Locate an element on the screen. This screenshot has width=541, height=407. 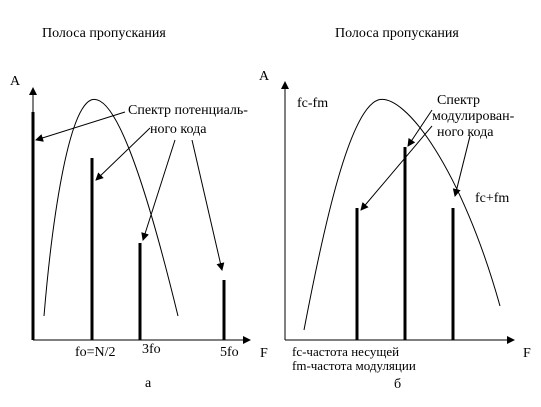
right-legend-line1: fc-частота несущей is located at coordinates (345, 351).